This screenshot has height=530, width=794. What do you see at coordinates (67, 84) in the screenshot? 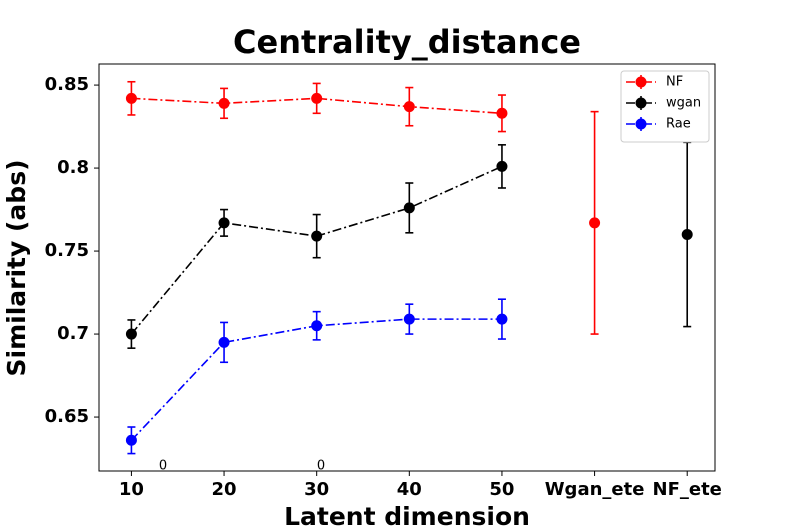
I see `y-tick-label: 0.85` at bounding box center [67, 84].